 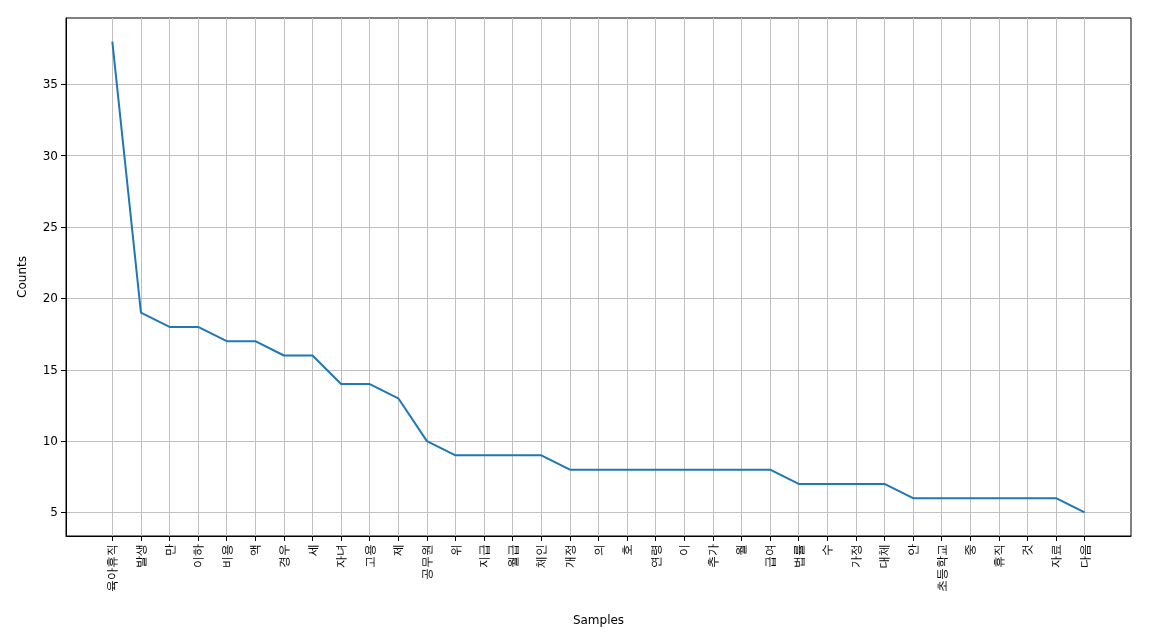 I want to click on y-tick-label: 5, so click(x=54, y=512).